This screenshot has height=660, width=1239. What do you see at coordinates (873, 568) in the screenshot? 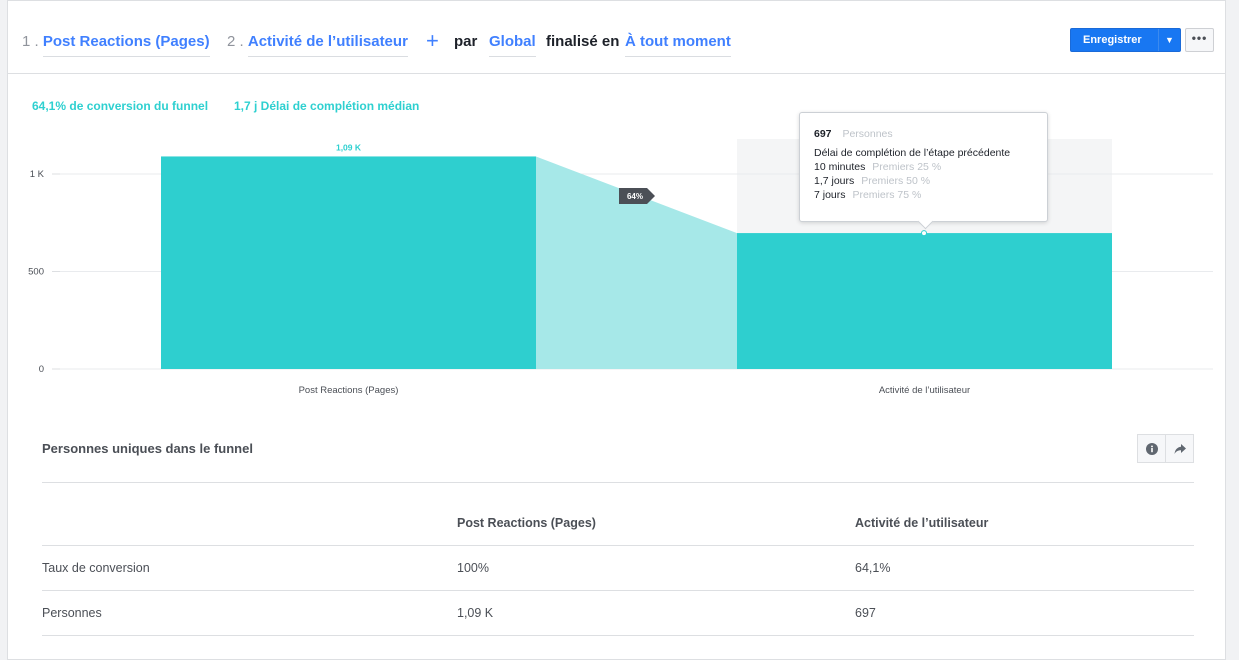
I see `table-cell: 64,1%` at bounding box center [873, 568].